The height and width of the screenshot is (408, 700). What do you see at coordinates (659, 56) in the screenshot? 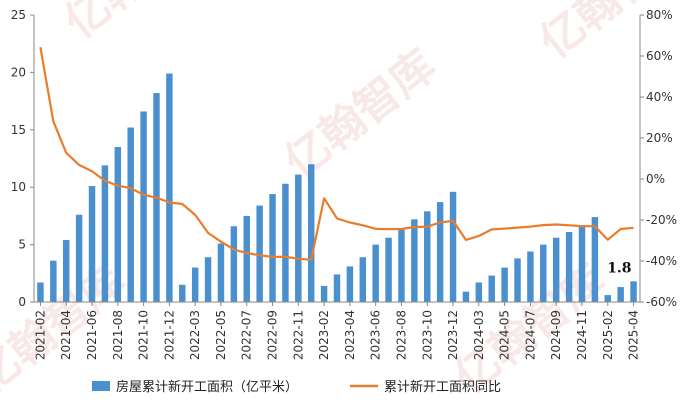
I see `y-right-tick-label: 60%` at bounding box center [659, 56].